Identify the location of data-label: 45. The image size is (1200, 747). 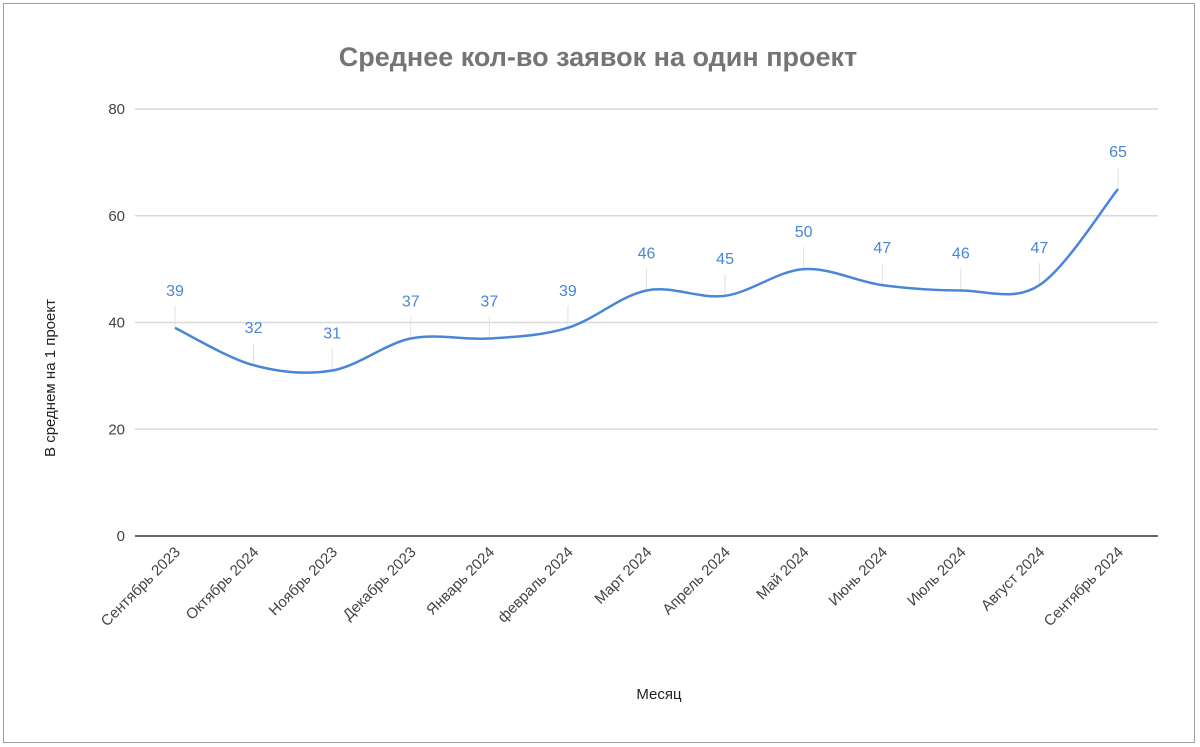
(725, 259).